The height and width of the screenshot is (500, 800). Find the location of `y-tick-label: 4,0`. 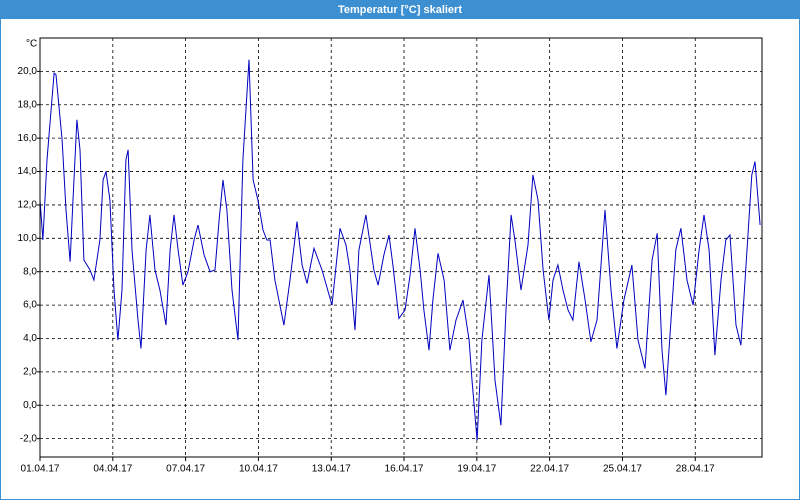

y-tick-label: 4,0 is located at coordinates (30, 338).